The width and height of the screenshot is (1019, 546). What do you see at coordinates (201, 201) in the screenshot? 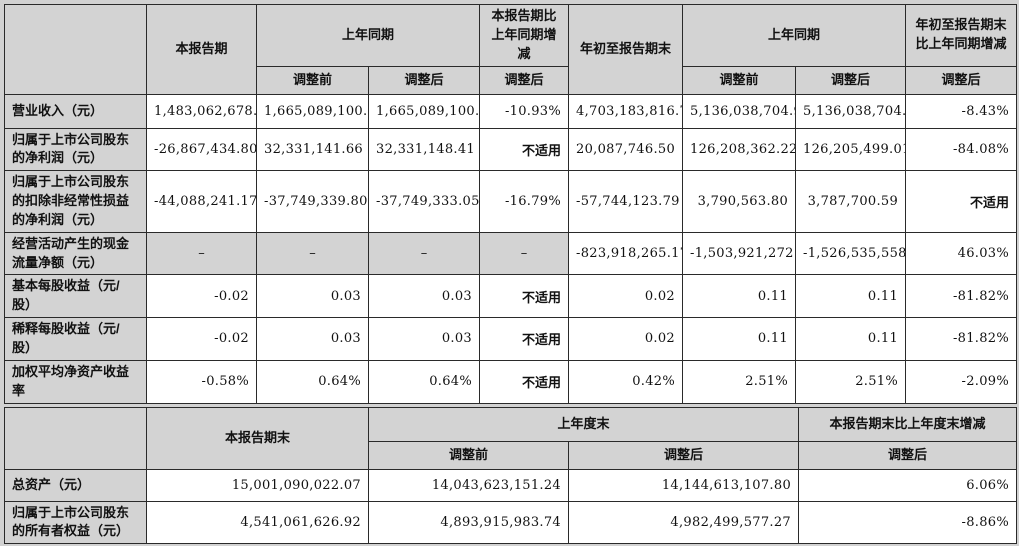
I see `data-cell: -44,088,241.17` at bounding box center [201, 201].